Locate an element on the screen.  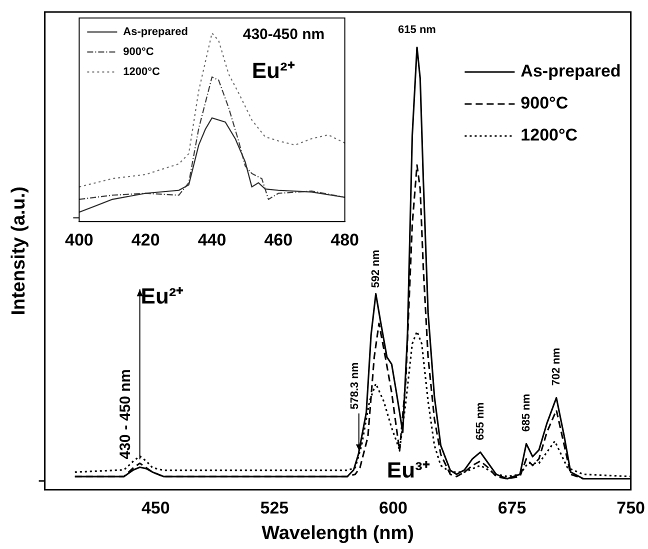
x-axis-title: Wavelength (nm) is located at coordinates (338, 533).